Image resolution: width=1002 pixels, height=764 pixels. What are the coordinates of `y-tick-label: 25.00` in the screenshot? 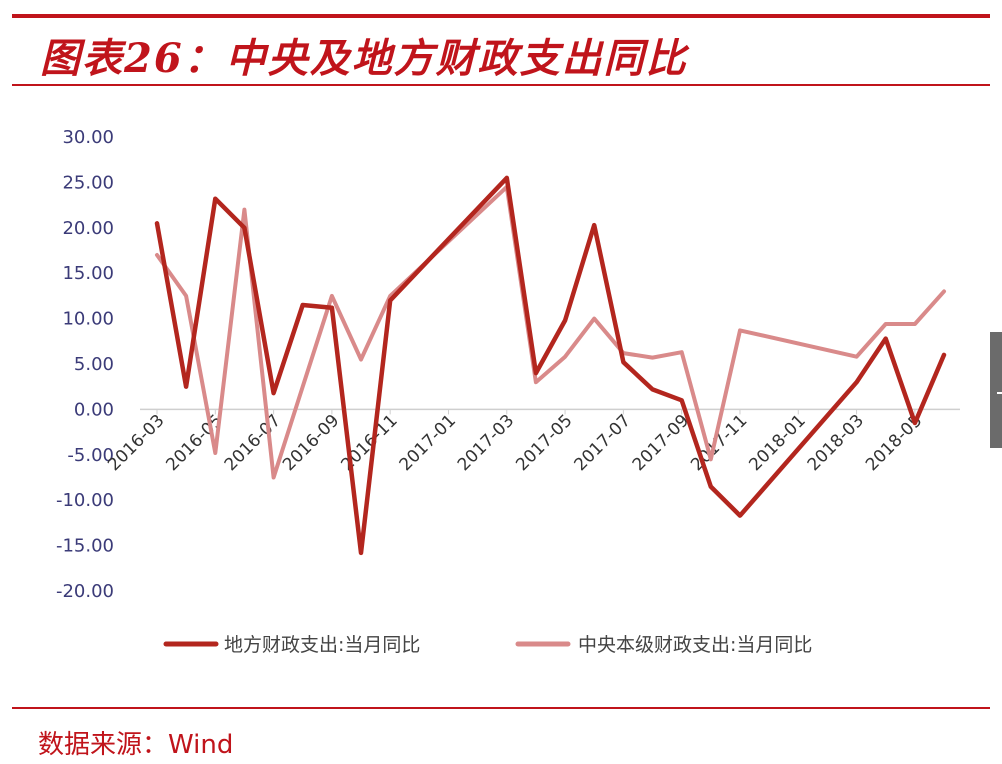 It's located at (88, 182).